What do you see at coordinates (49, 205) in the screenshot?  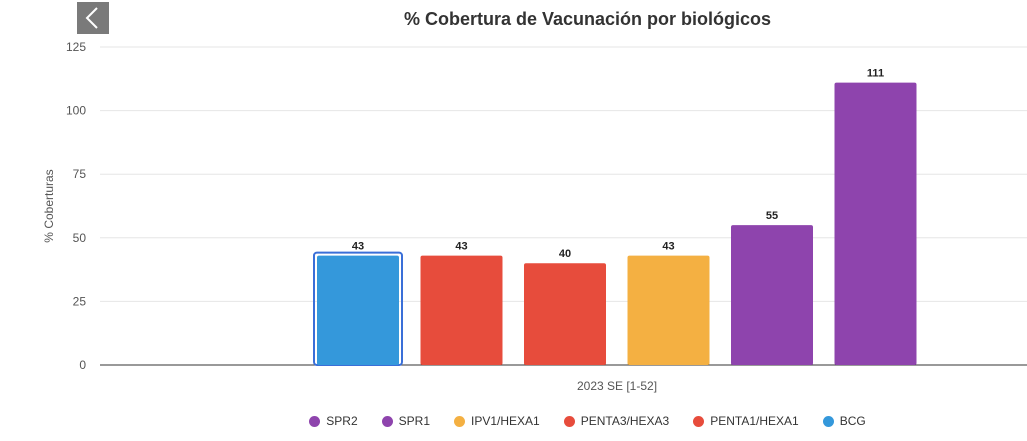 I see `y-axis-title: % Coberturas` at bounding box center [49, 205].